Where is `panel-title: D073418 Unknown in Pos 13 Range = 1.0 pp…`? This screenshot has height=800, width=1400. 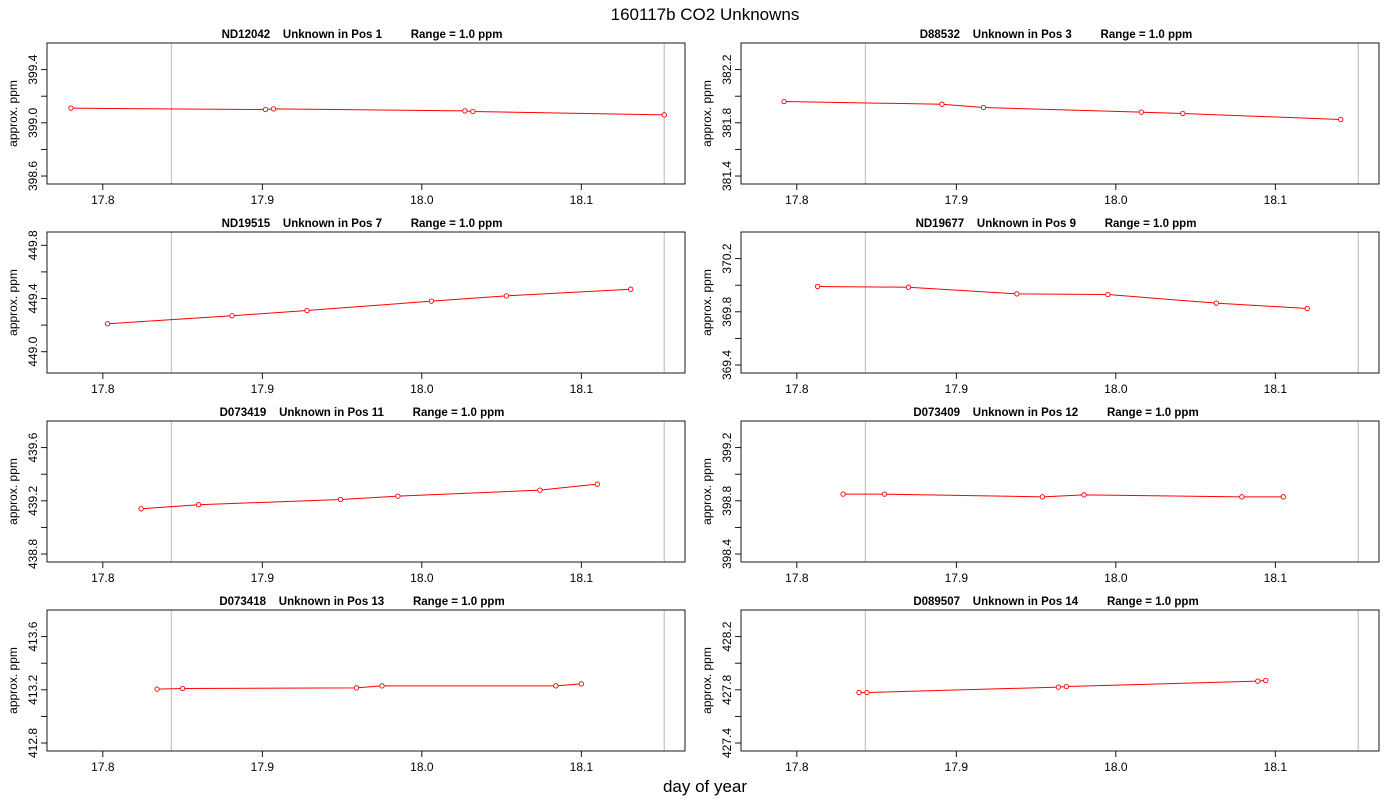 panel-title: D073418 Unknown in Pos 13 Range = 1.0 pp… is located at coordinates (361, 602).